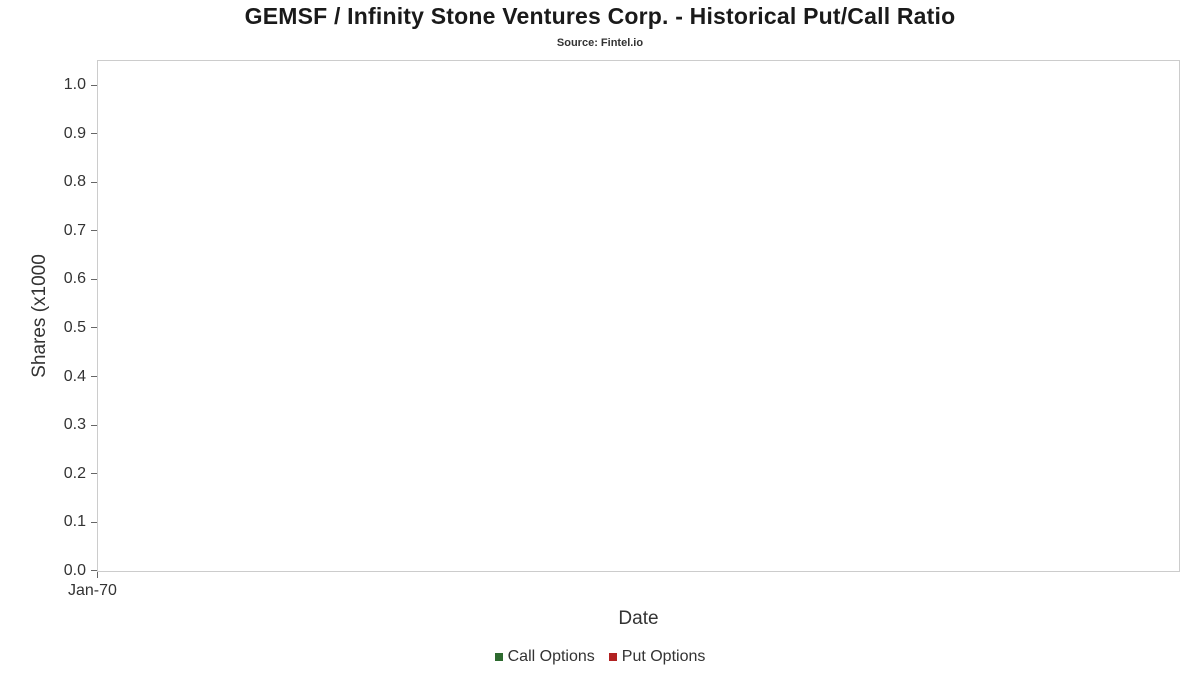 This screenshot has width=1200, height=675. I want to click on y-tick-label: 1.0, so click(74, 84).